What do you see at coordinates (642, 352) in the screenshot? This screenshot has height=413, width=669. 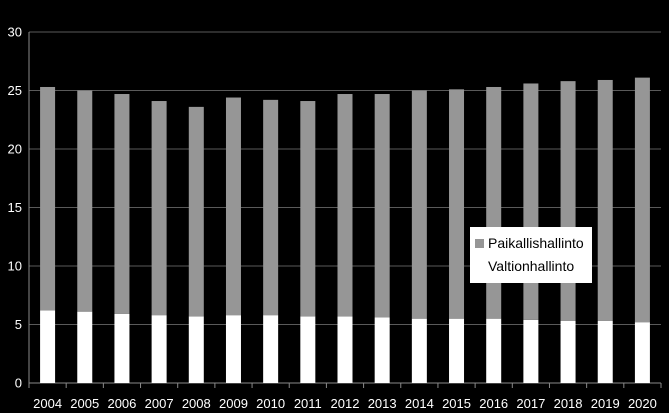 I see `bar-valtionhallinto-2020` at bounding box center [642, 352].